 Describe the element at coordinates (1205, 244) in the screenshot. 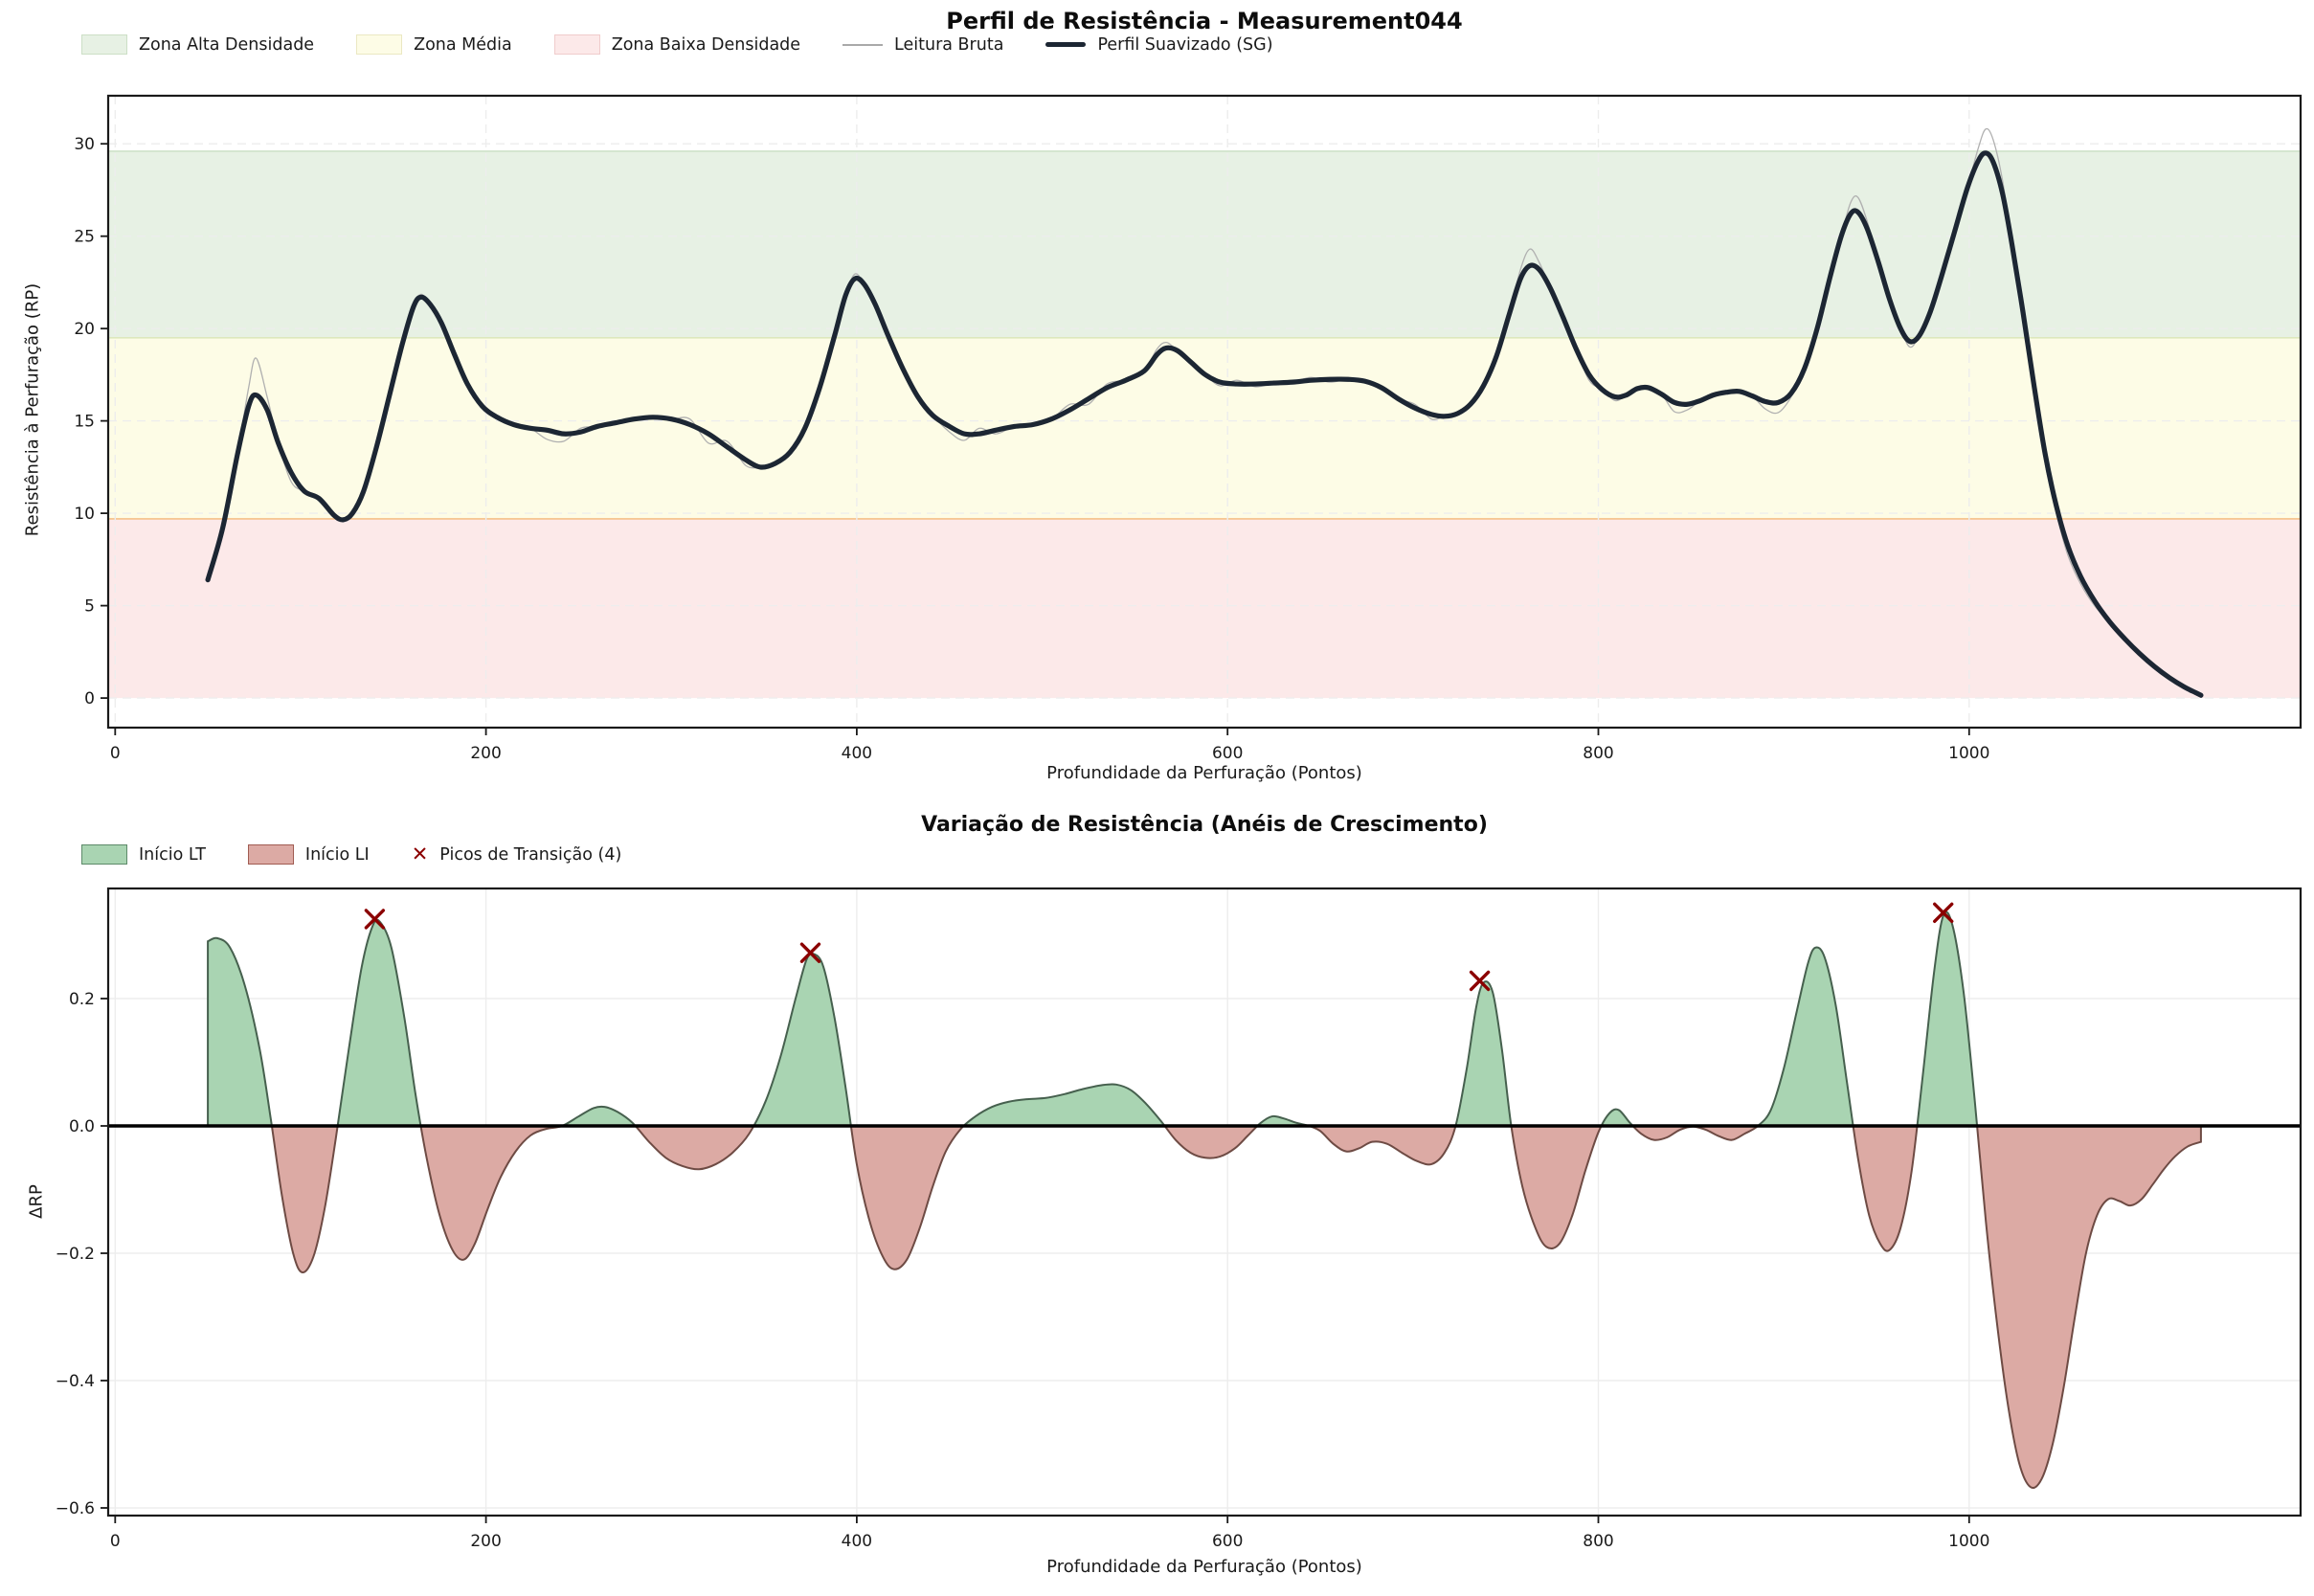

I see `zone-band-zona-alta-densidade` at that location.